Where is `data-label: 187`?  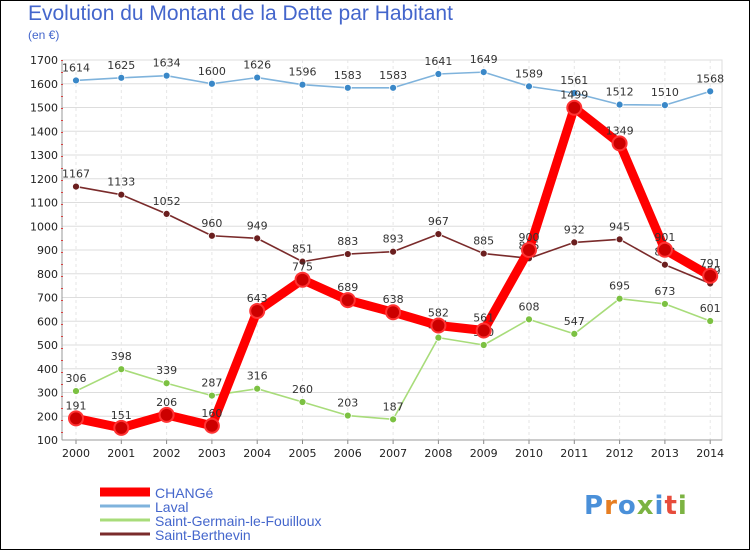 data-label: 187 is located at coordinates (393, 406).